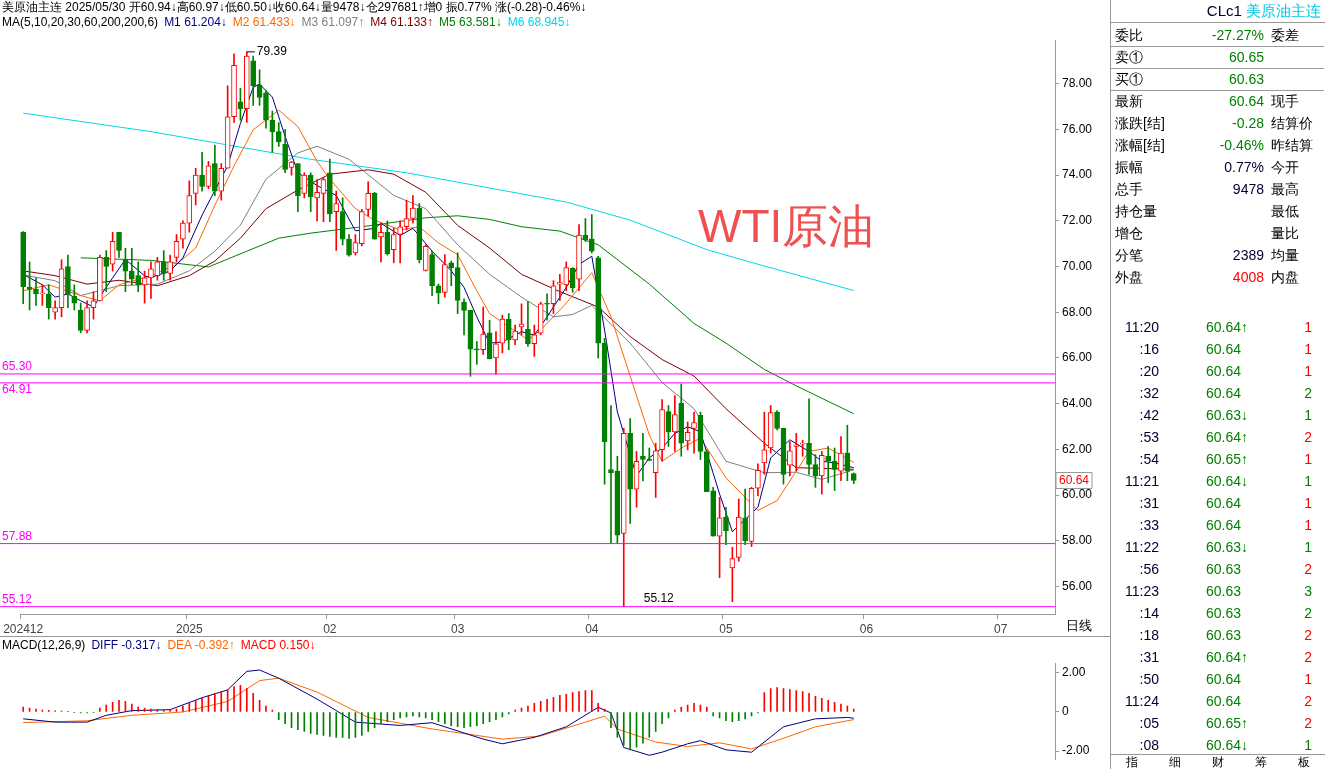 This screenshot has width=1325, height=769. I want to click on category-label: :08, so click(1149, 745).